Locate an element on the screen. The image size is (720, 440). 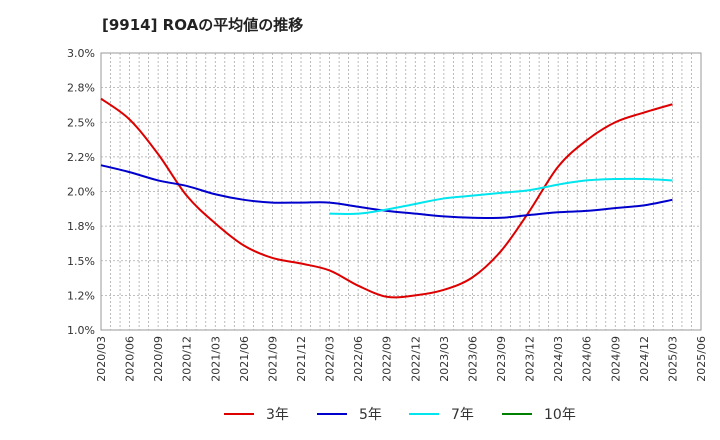
legend-label: 7年 is located at coordinates (462, 415).